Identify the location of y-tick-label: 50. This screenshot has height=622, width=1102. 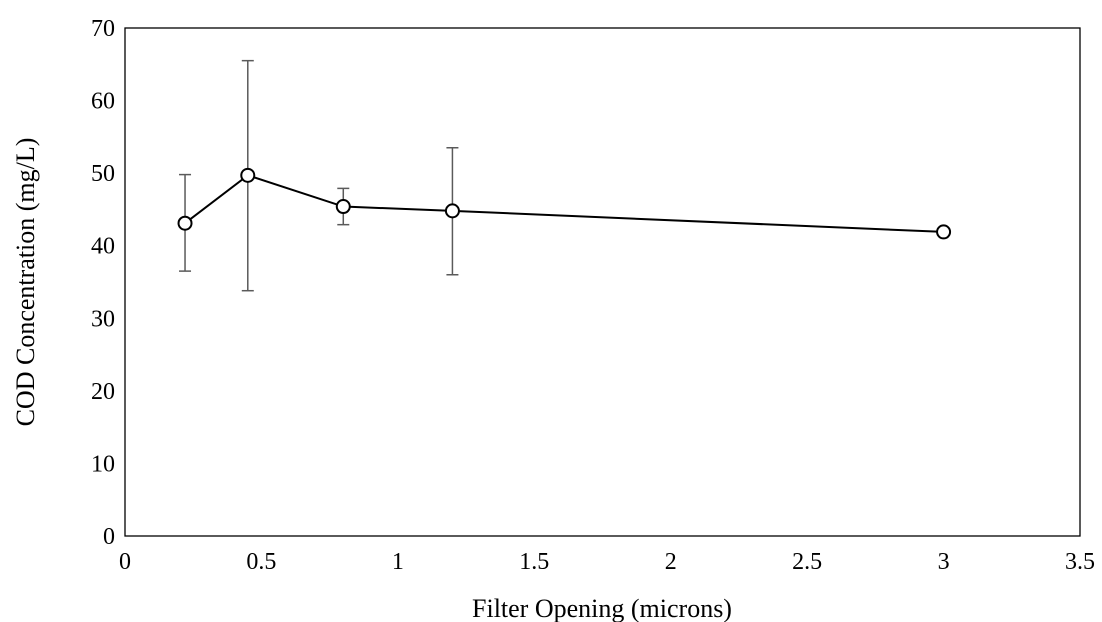
(103, 174).